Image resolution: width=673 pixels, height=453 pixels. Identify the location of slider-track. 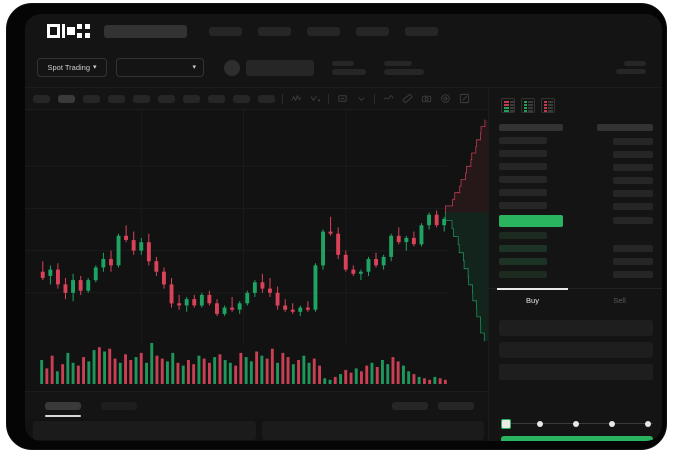
(579, 423).